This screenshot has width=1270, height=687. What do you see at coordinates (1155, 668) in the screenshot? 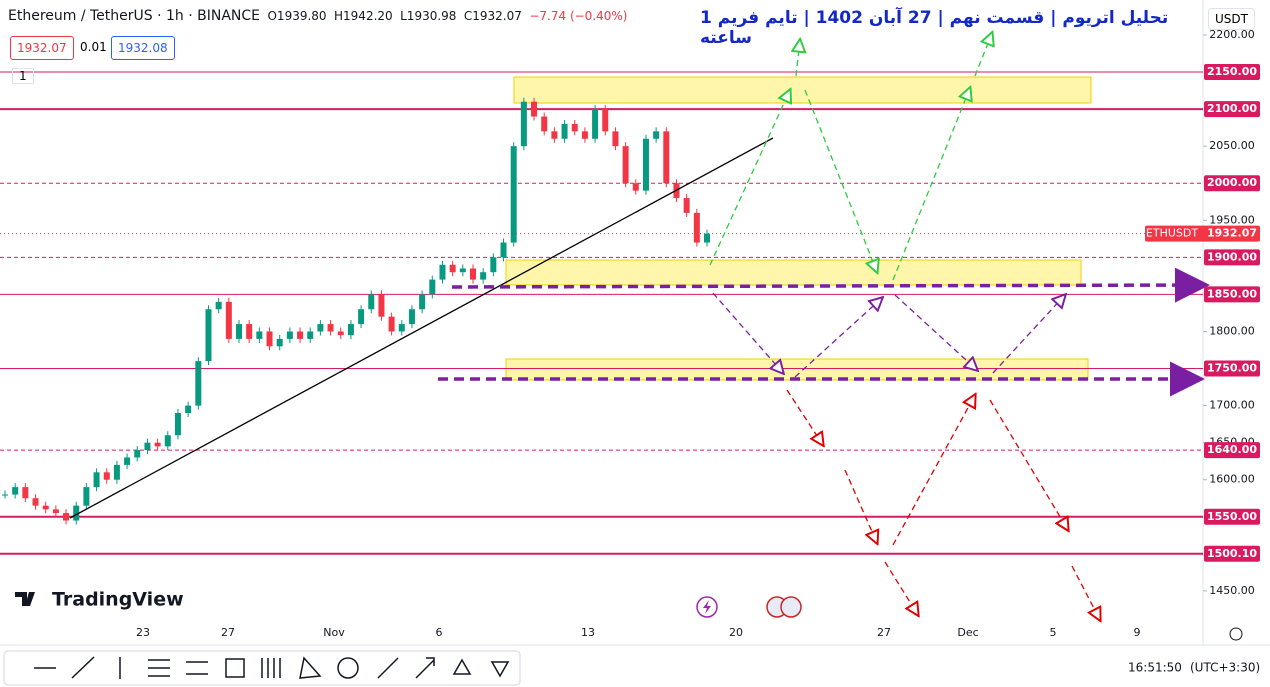
I see `clock: 16:51:50` at bounding box center [1155, 668].